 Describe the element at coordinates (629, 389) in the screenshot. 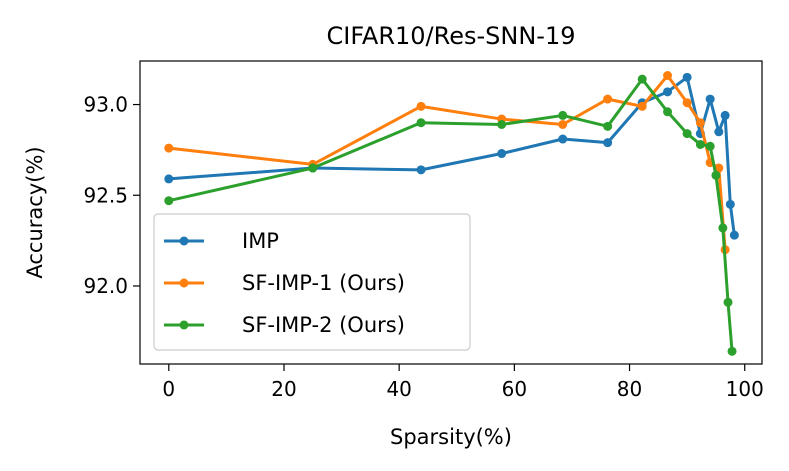

I see `x-tick-label: 80` at that location.